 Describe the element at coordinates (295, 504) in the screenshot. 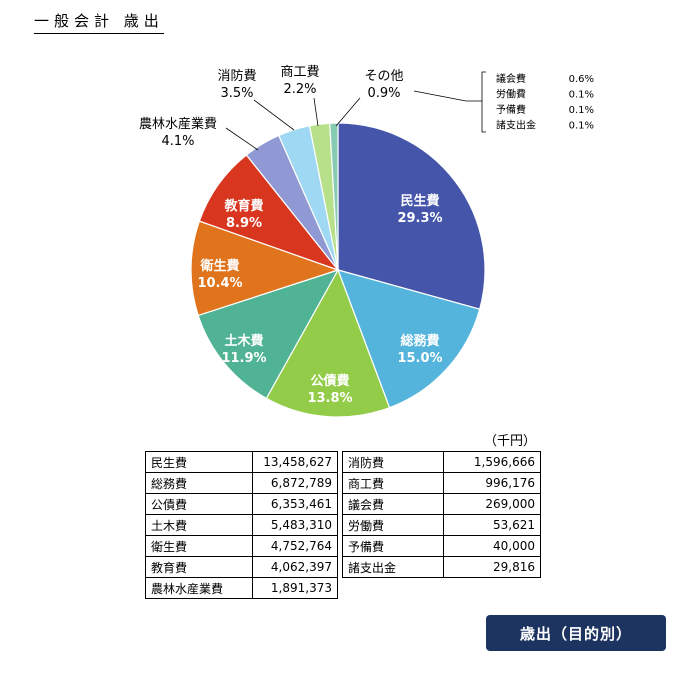

I see `amount-cell: 6,353,461` at that location.